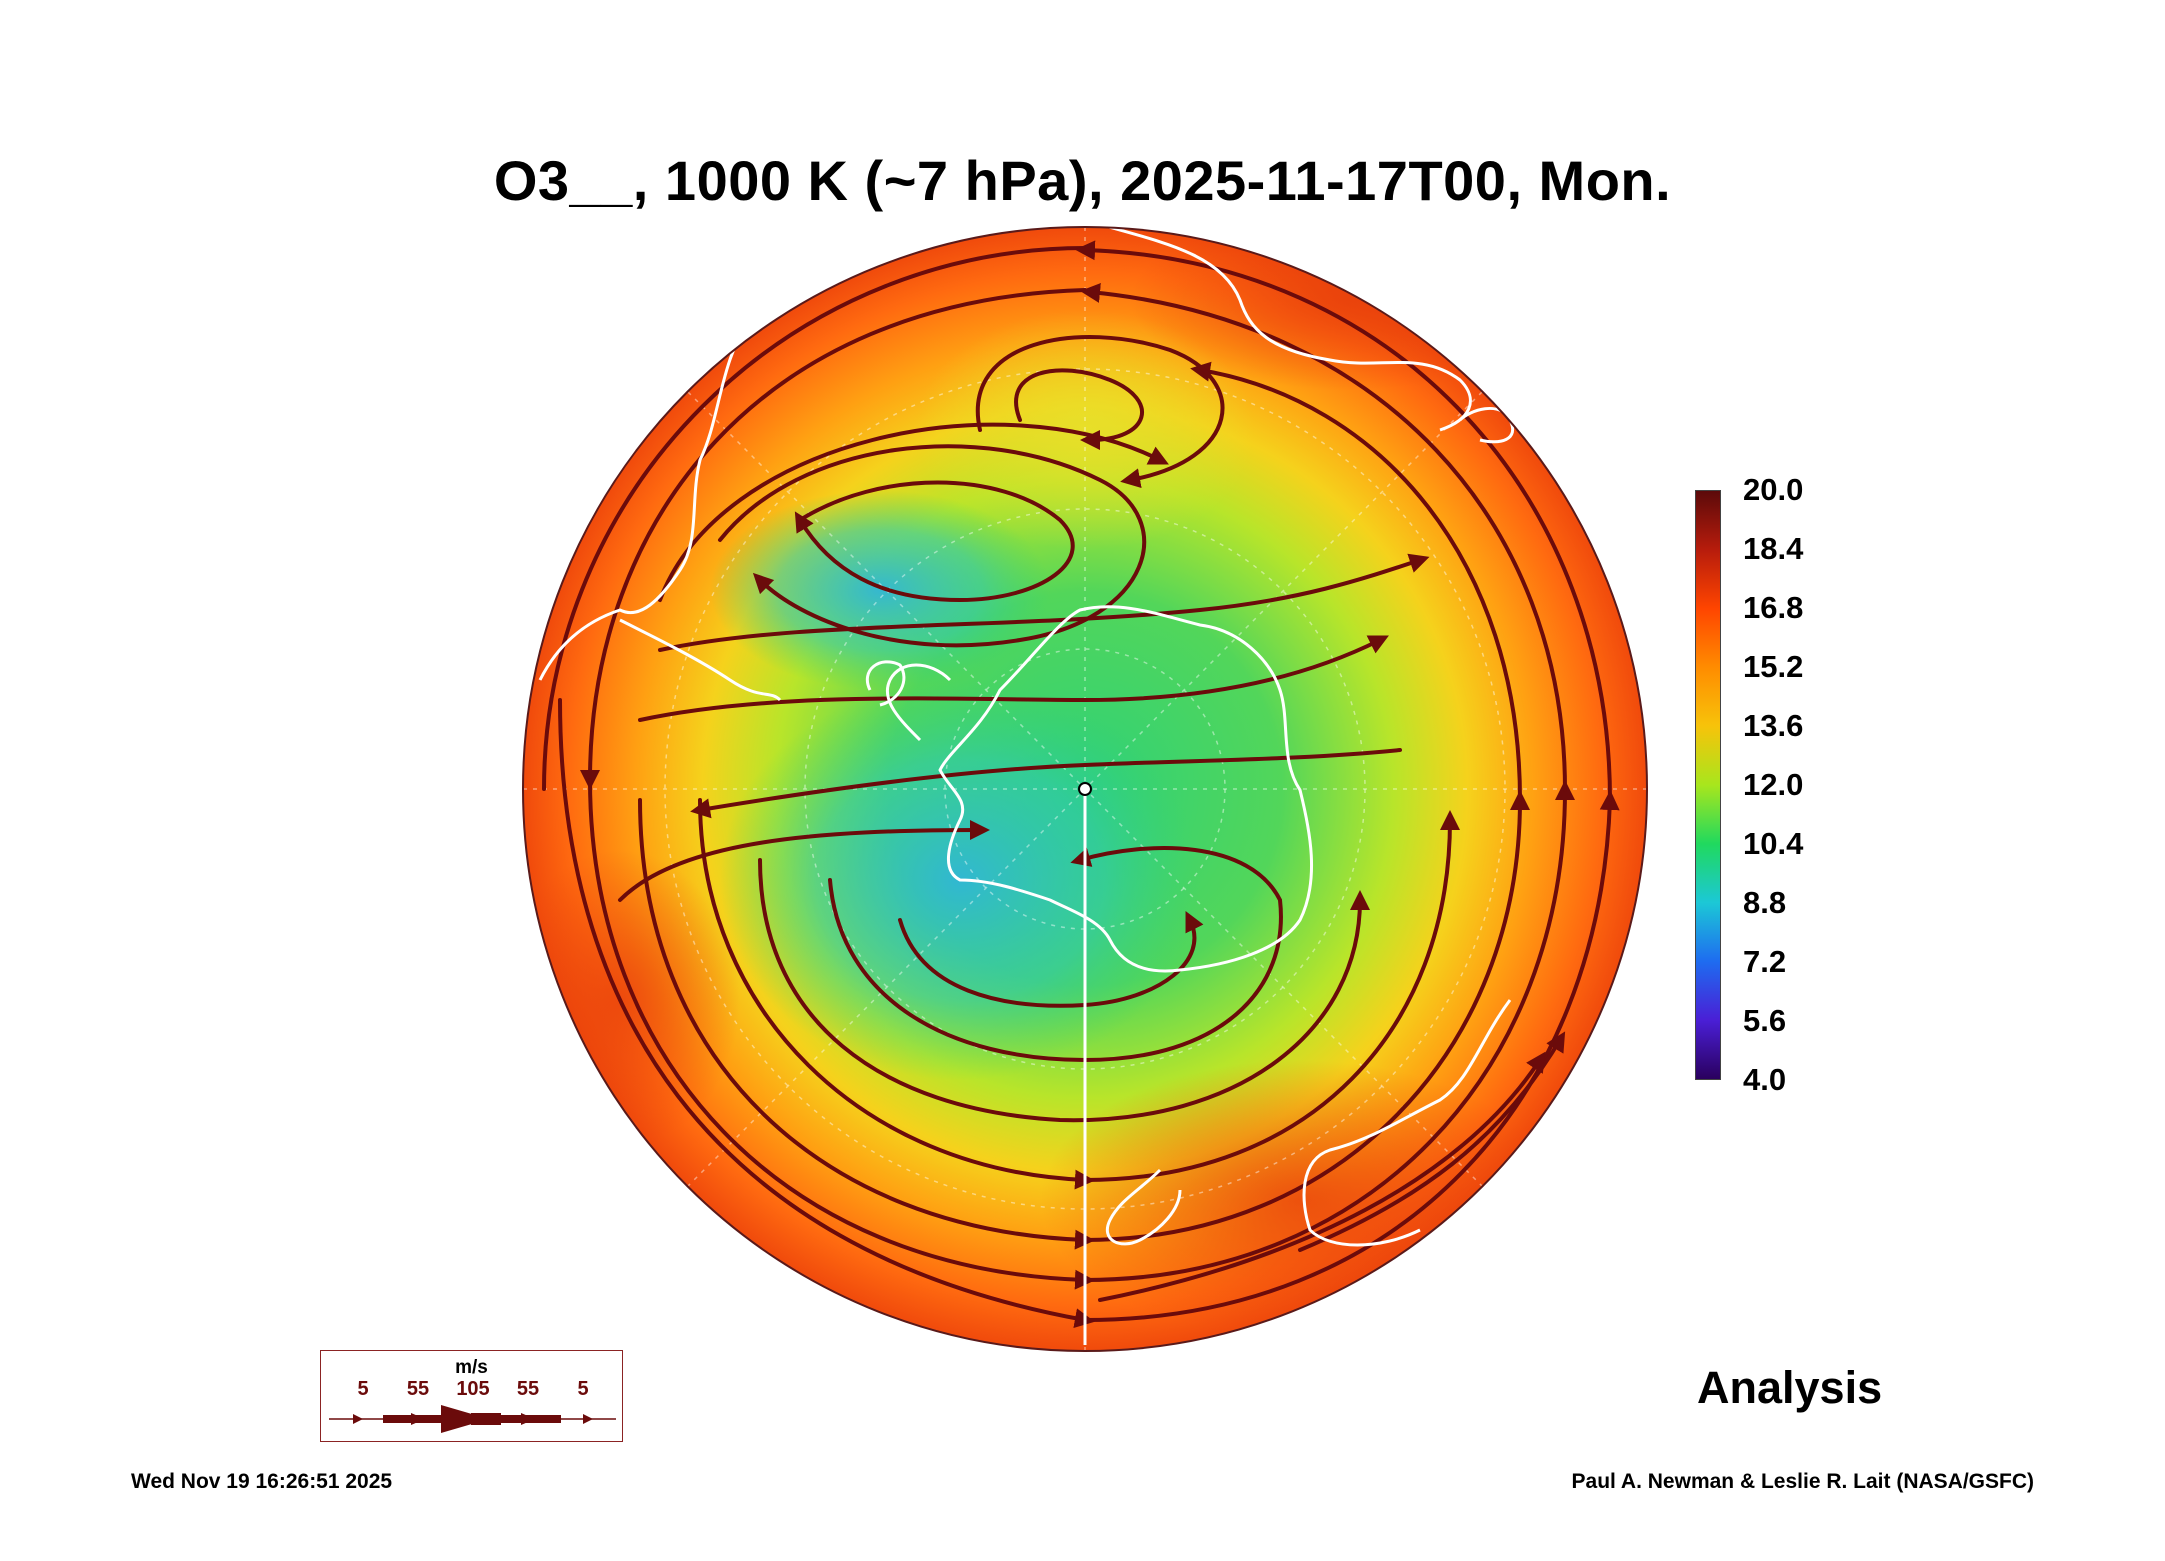  What do you see at coordinates (1765, 961) in the screenshot?
I see `colorbar-tick-label: 7.2` at bounding box center [1765, 961].